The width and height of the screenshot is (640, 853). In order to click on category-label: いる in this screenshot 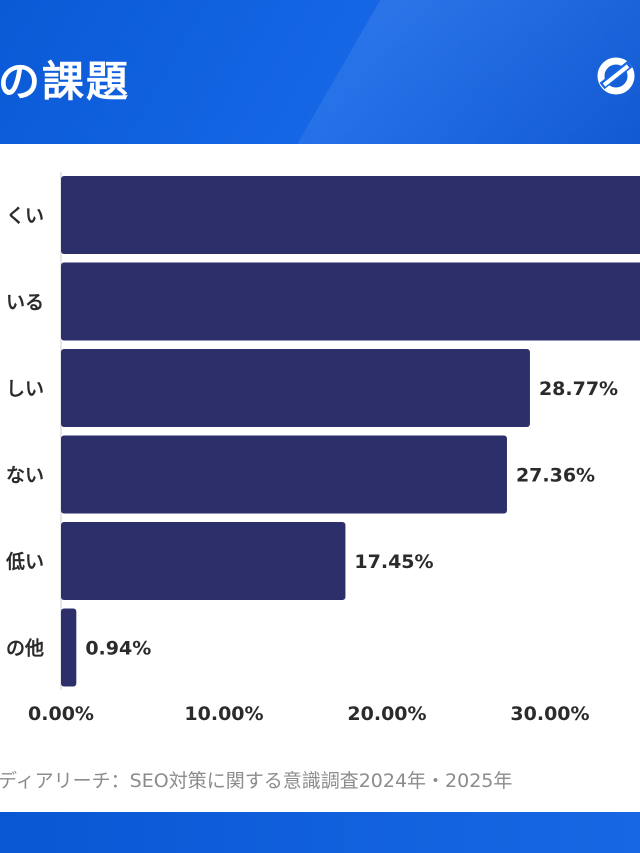, I will do `click(25, 303)`.